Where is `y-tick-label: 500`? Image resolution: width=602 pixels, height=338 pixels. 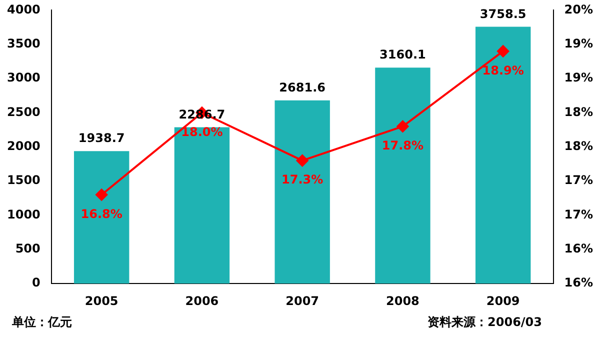 y-tick-label: 500 is located at coordinates (27, 249).